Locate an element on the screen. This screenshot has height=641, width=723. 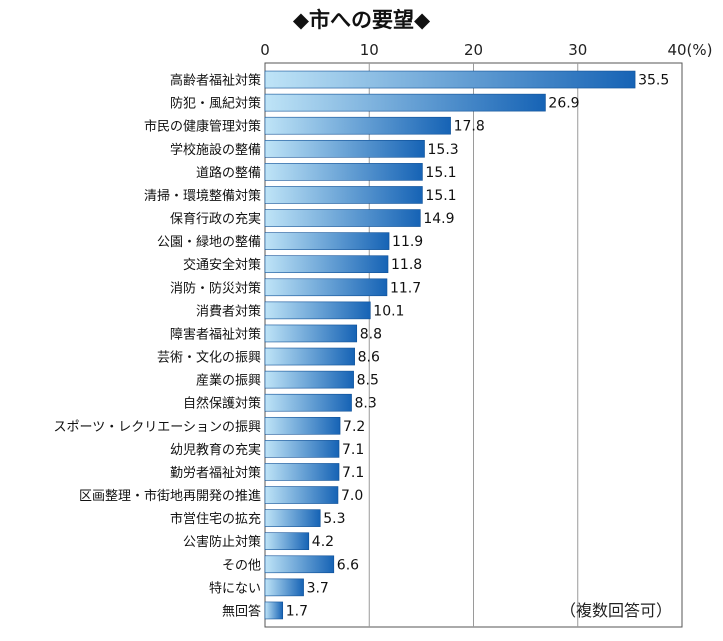
bar-value-label: 8.3 is located at coordinates (366, 404).